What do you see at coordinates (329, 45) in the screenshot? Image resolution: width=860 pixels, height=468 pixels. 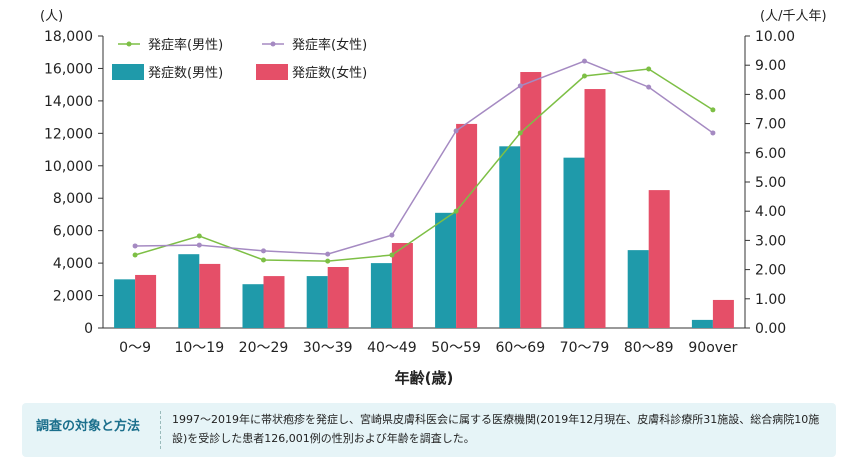 I see `legend-label: 発症率(女性)` at bounding box center [329, 45].